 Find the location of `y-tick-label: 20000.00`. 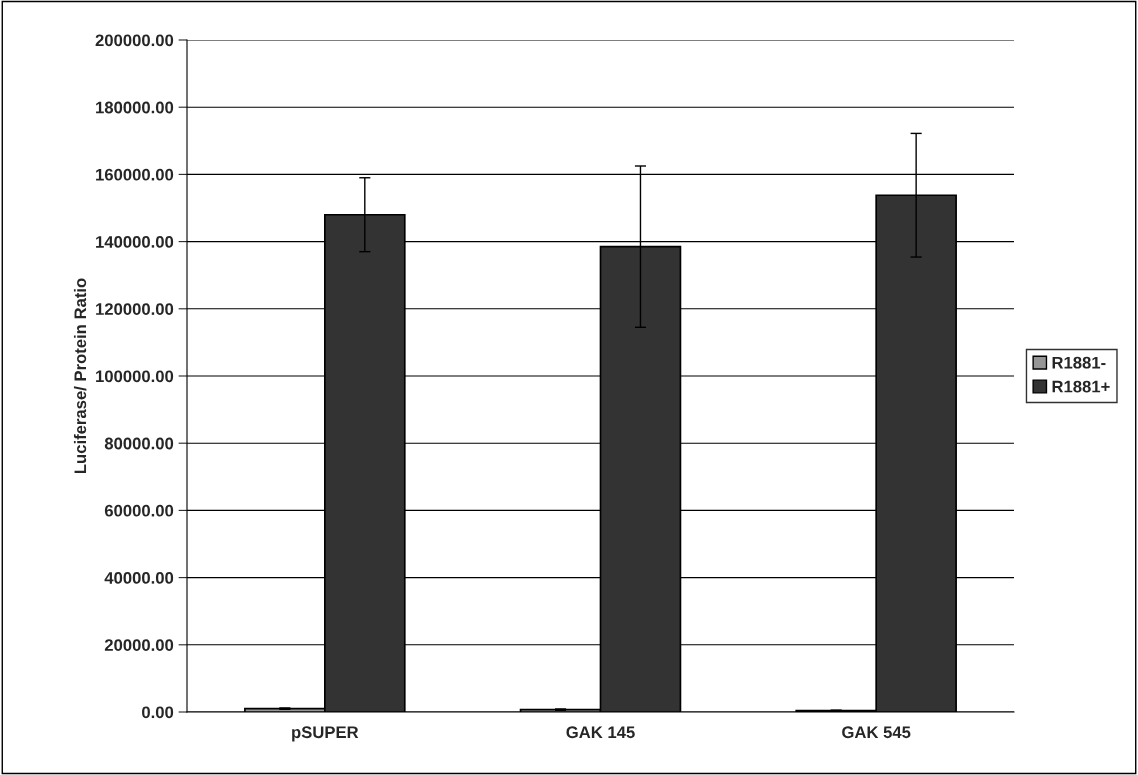

y-tick-label: 20000.00 is located at coordinates (139, 645).